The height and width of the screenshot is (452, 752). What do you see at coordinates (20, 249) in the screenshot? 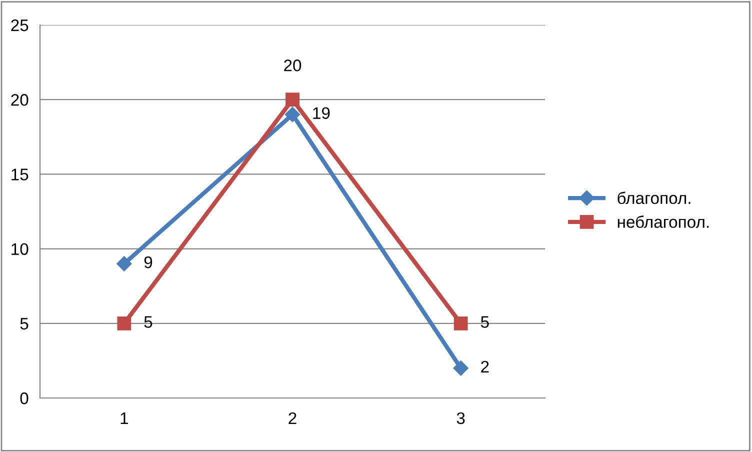
I see `y-tick-label: 10` at bounding box center [20, 249].